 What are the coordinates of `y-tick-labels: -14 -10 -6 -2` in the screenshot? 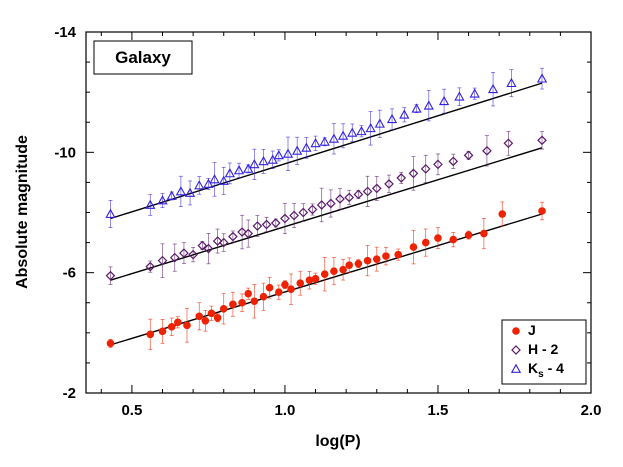 It's located at (65, 213).